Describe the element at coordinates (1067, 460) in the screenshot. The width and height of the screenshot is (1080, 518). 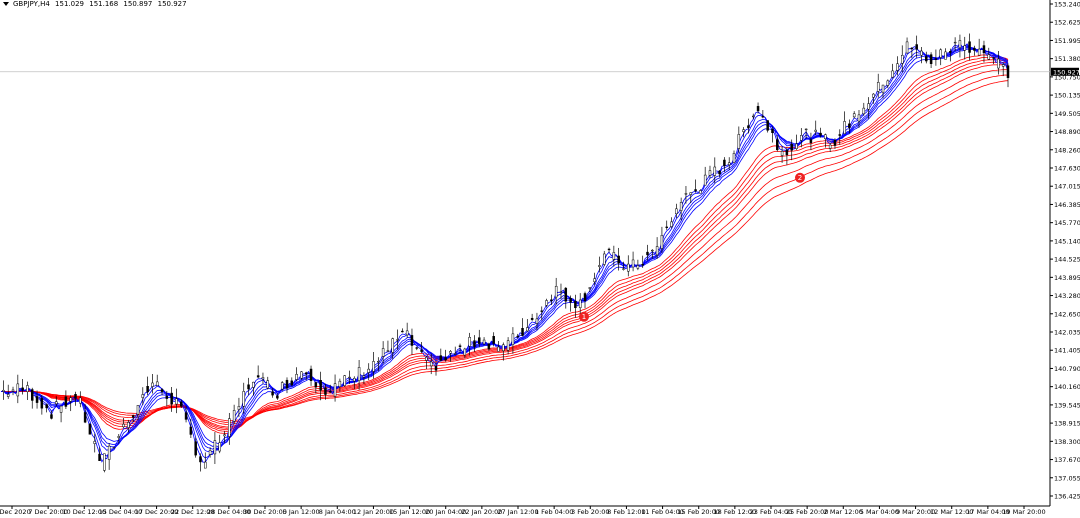
I see `y-tick-label: 137.670` at that location.